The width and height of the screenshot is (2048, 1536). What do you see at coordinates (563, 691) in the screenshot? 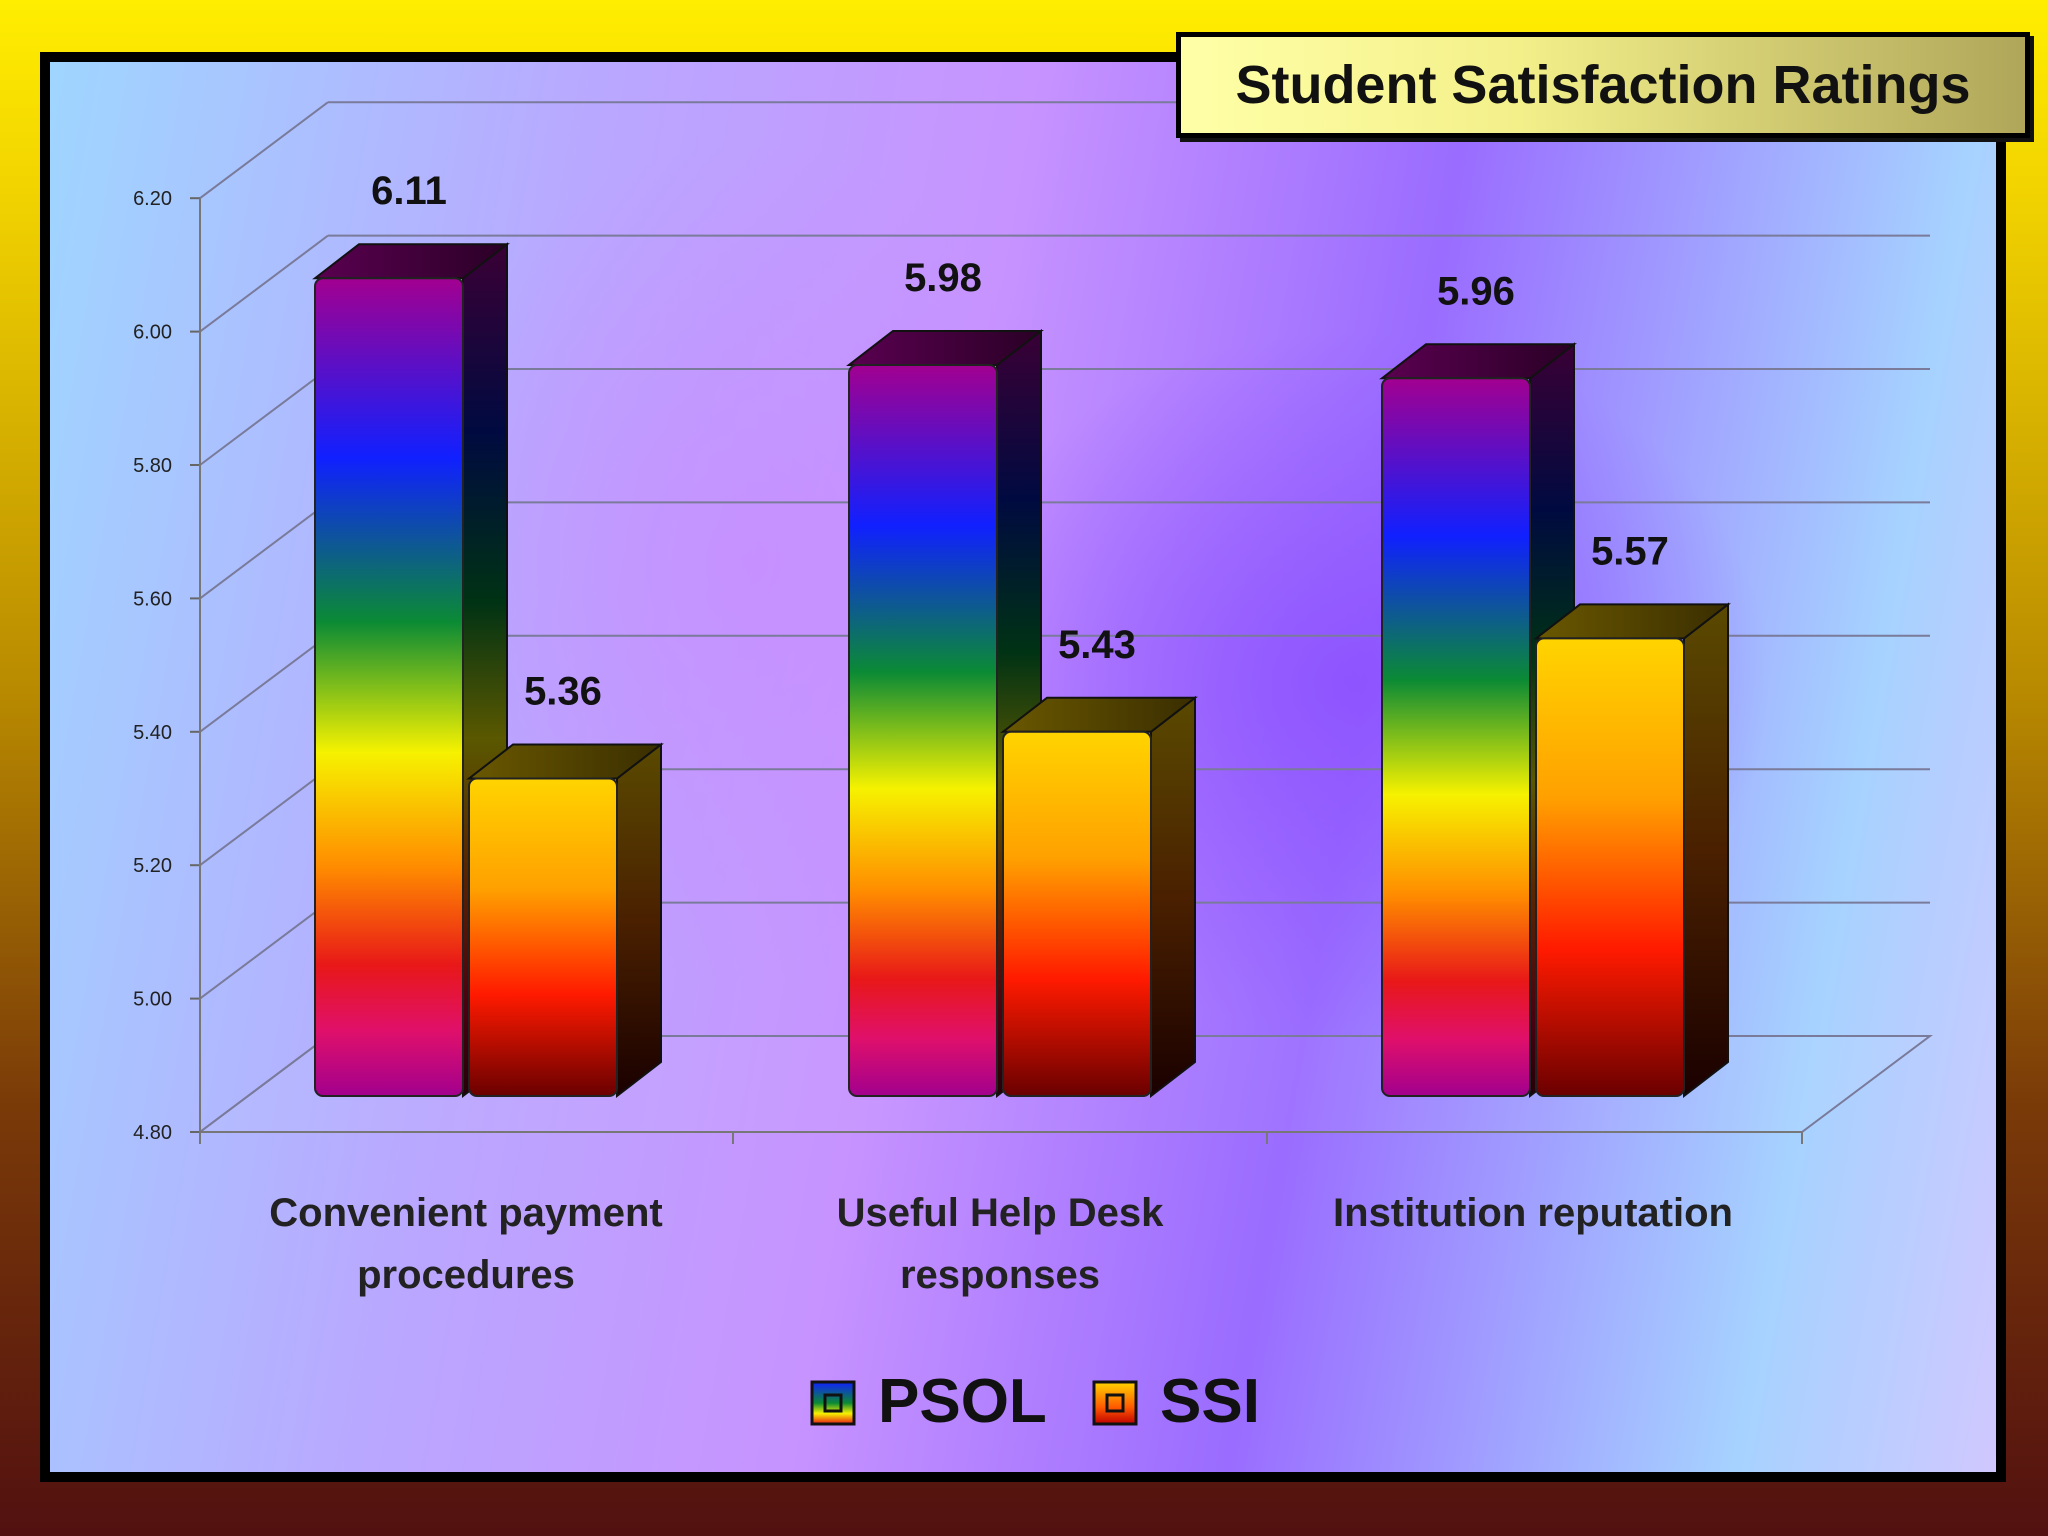
I see `data-label: 5.36` at bounding box center [563, 691].